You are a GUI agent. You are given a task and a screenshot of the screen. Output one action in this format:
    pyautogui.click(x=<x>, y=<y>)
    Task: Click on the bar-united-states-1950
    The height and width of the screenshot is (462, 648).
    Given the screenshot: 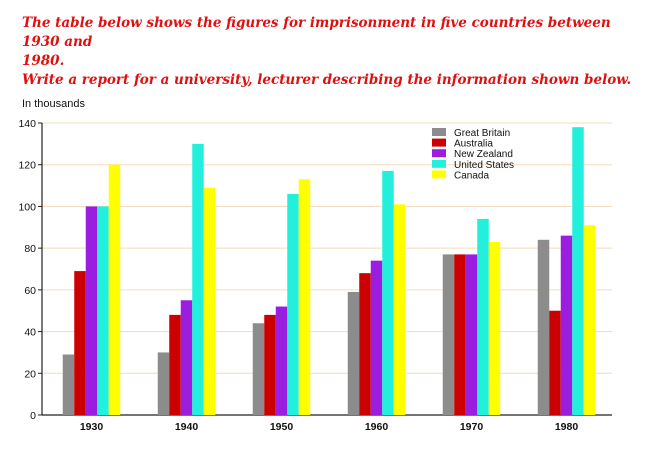 What is the action you would take?
    pyautogui.click(x=293, y=304)
    